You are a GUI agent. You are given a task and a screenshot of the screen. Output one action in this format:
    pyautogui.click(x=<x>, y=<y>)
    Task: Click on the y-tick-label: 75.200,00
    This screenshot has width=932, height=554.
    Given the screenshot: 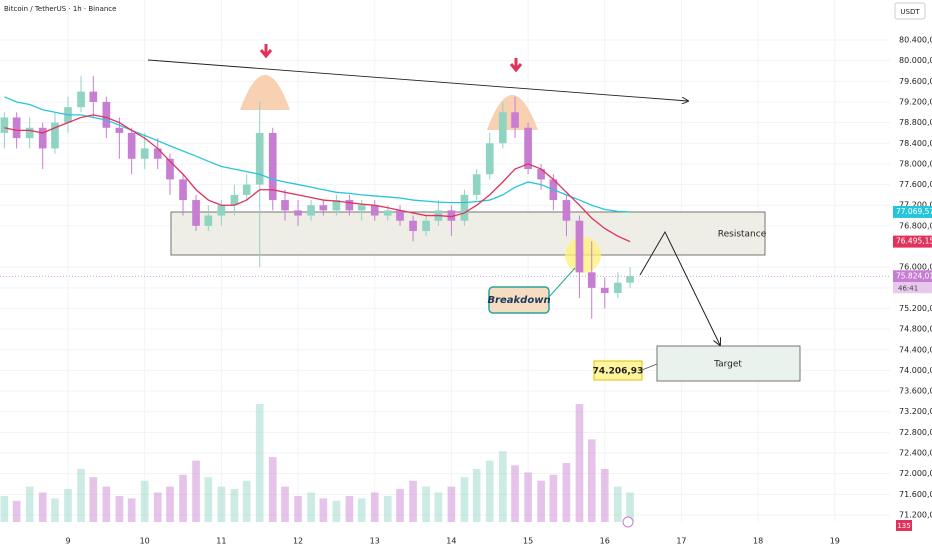 What is the action you would take?
    pyautogui.click(x=915, y=308)
    